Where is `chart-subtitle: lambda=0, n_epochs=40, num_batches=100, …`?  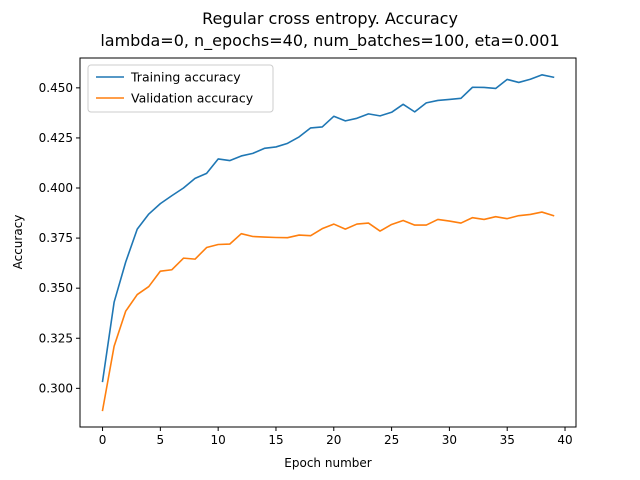 chart-subtitle: lambda=0, n_epochs=40, num_batches=100, … is located at coordinates (329, 41).